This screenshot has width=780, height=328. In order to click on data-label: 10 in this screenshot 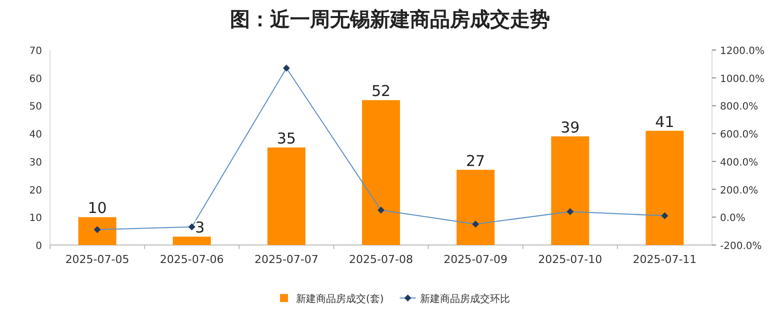, I will do `click(97, 208)`.